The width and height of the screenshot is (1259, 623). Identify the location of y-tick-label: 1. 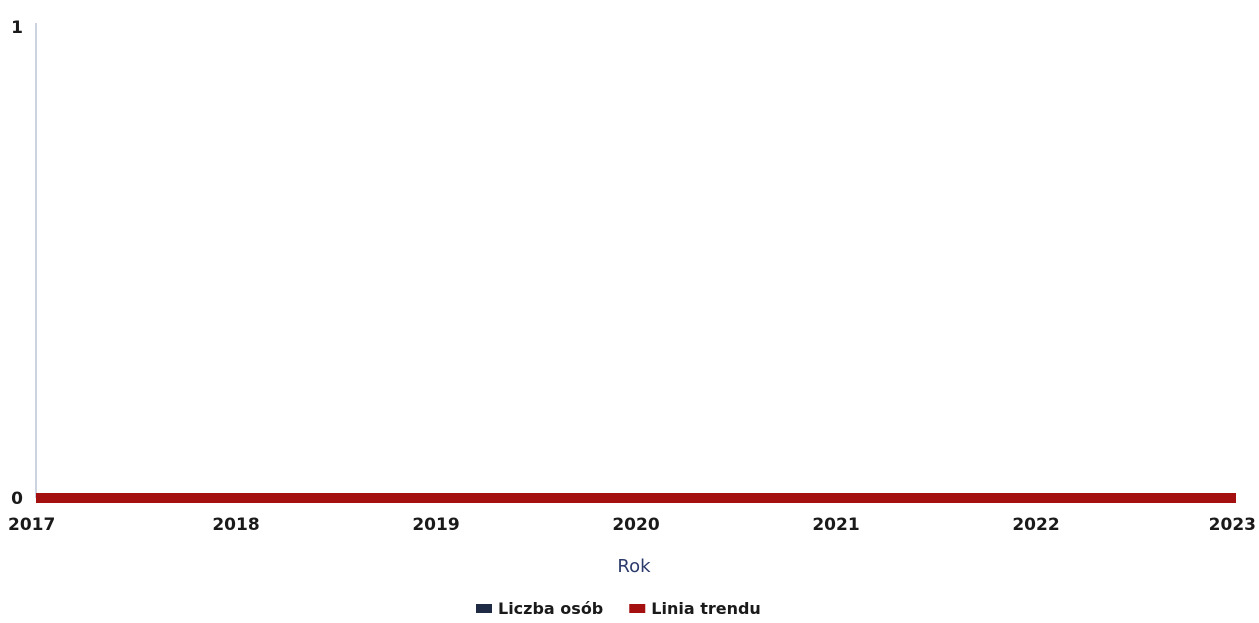
(17, 28).